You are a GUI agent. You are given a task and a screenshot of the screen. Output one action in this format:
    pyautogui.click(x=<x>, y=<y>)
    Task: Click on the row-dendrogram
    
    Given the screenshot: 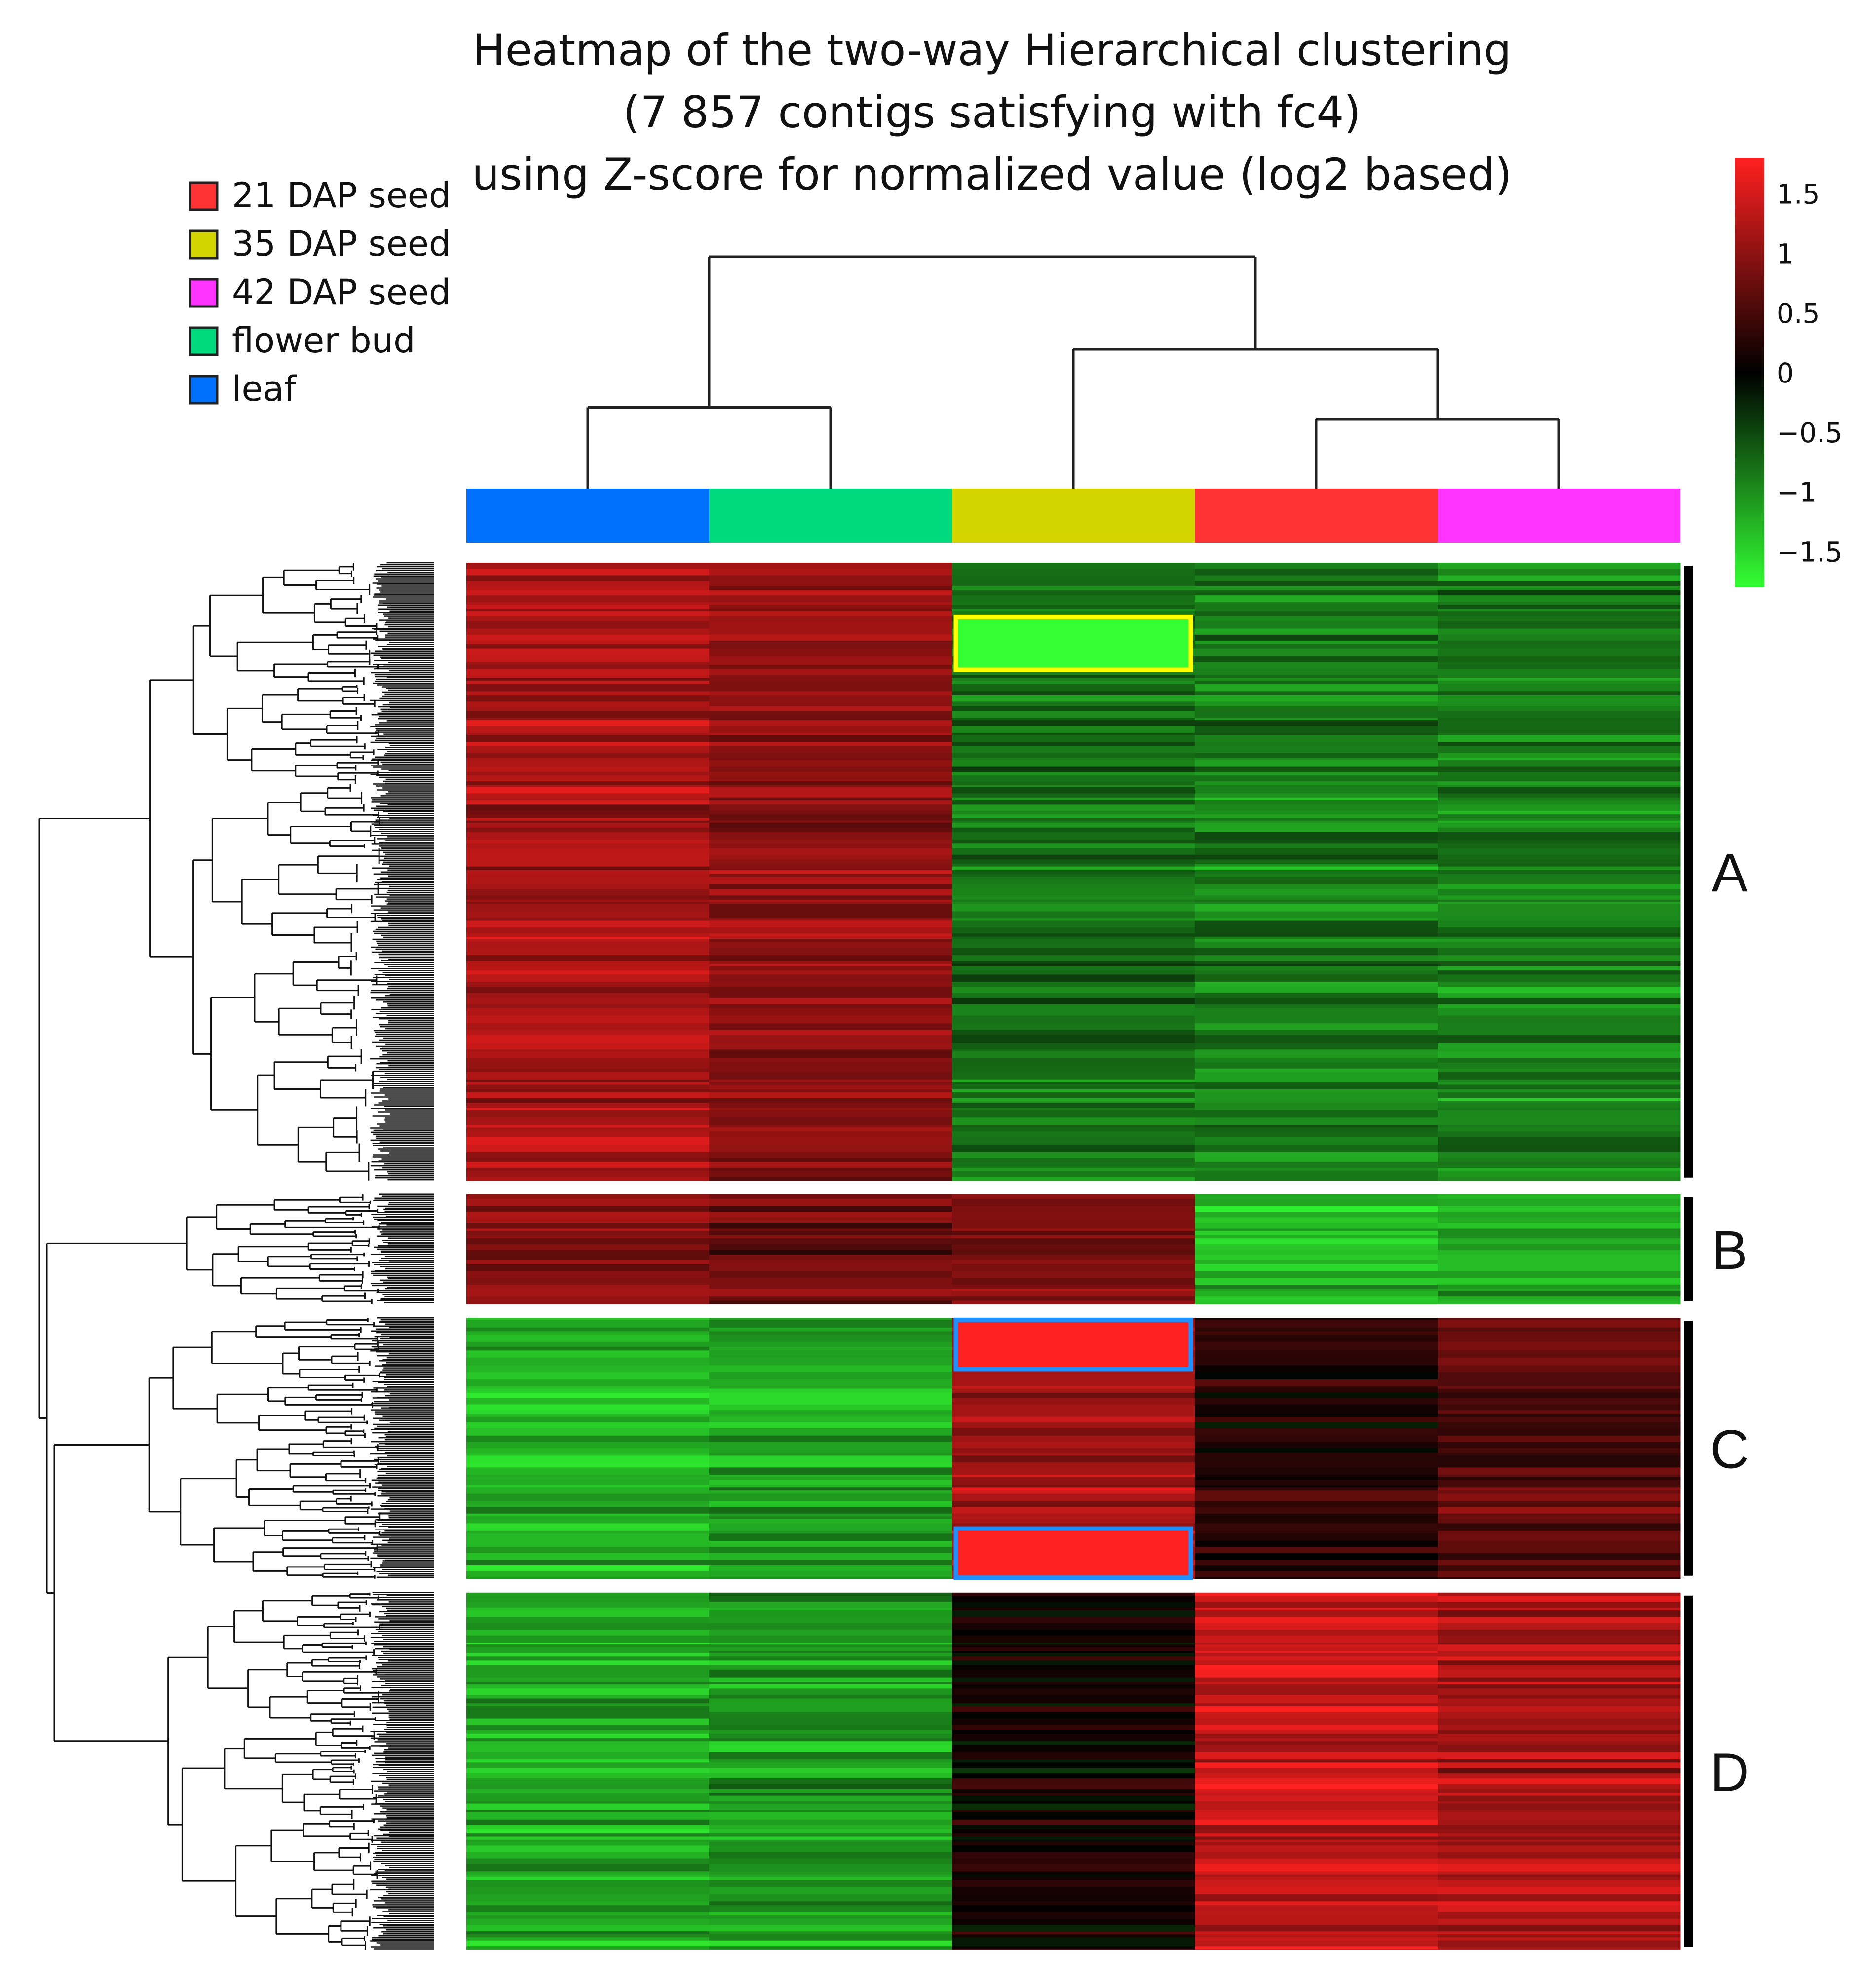 What is the action you would take?
    pyautogui.click(x=236, y=1256)
    